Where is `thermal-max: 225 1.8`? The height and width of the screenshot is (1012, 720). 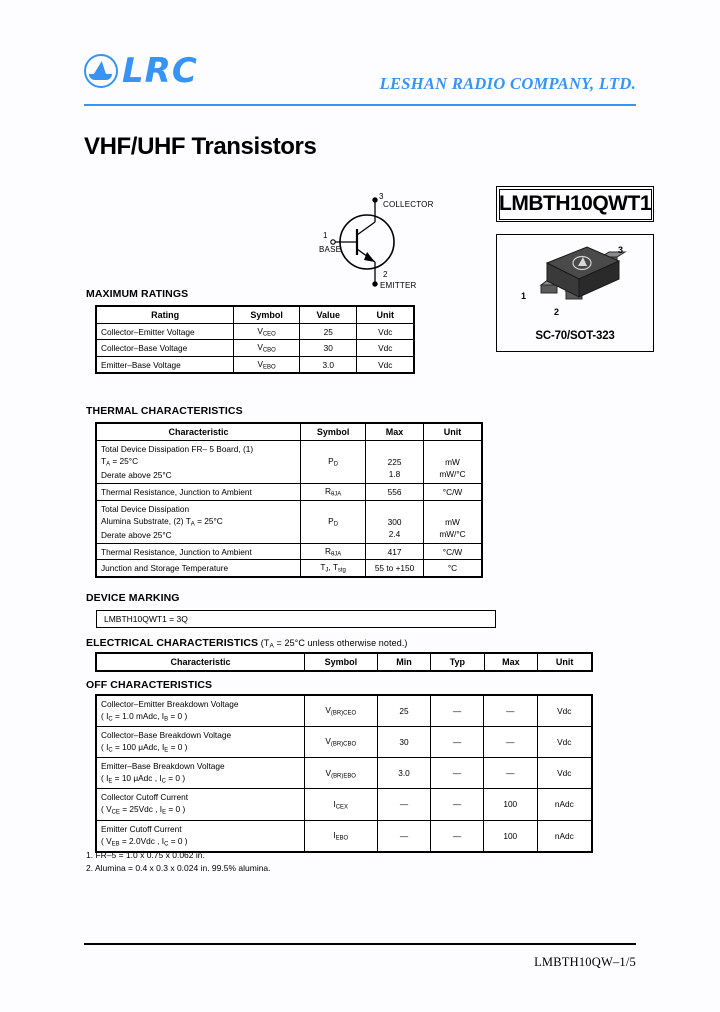
thermal-max: 225 1.8 is located at coordinates (394, 462).